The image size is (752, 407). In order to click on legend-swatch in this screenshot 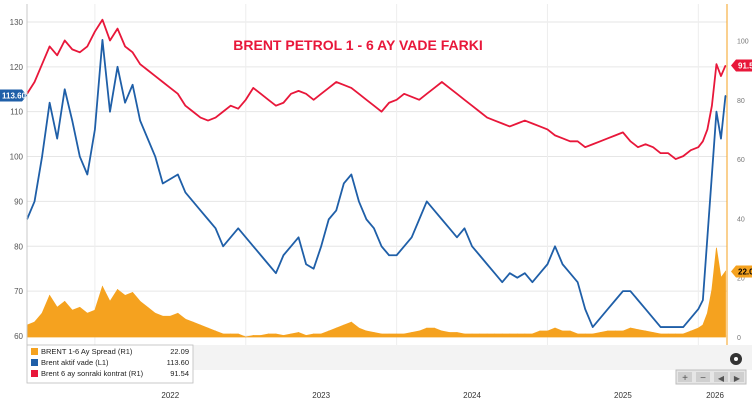, I will do `click(34, 351)`.